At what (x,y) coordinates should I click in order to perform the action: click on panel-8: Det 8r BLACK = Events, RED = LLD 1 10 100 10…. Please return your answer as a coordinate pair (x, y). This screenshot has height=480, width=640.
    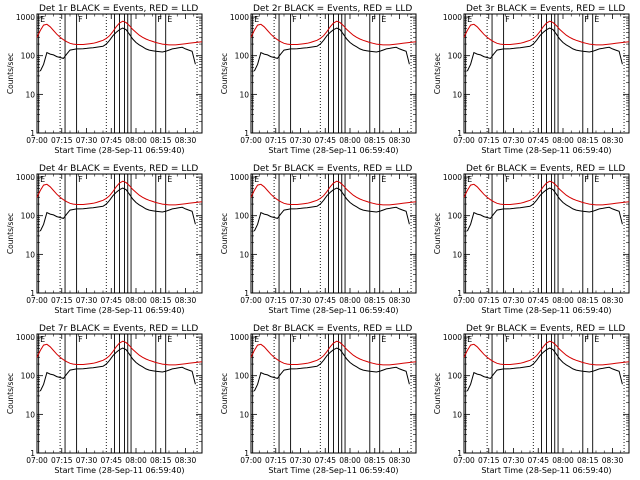
    Looking at the image, I should click on (318, 399).